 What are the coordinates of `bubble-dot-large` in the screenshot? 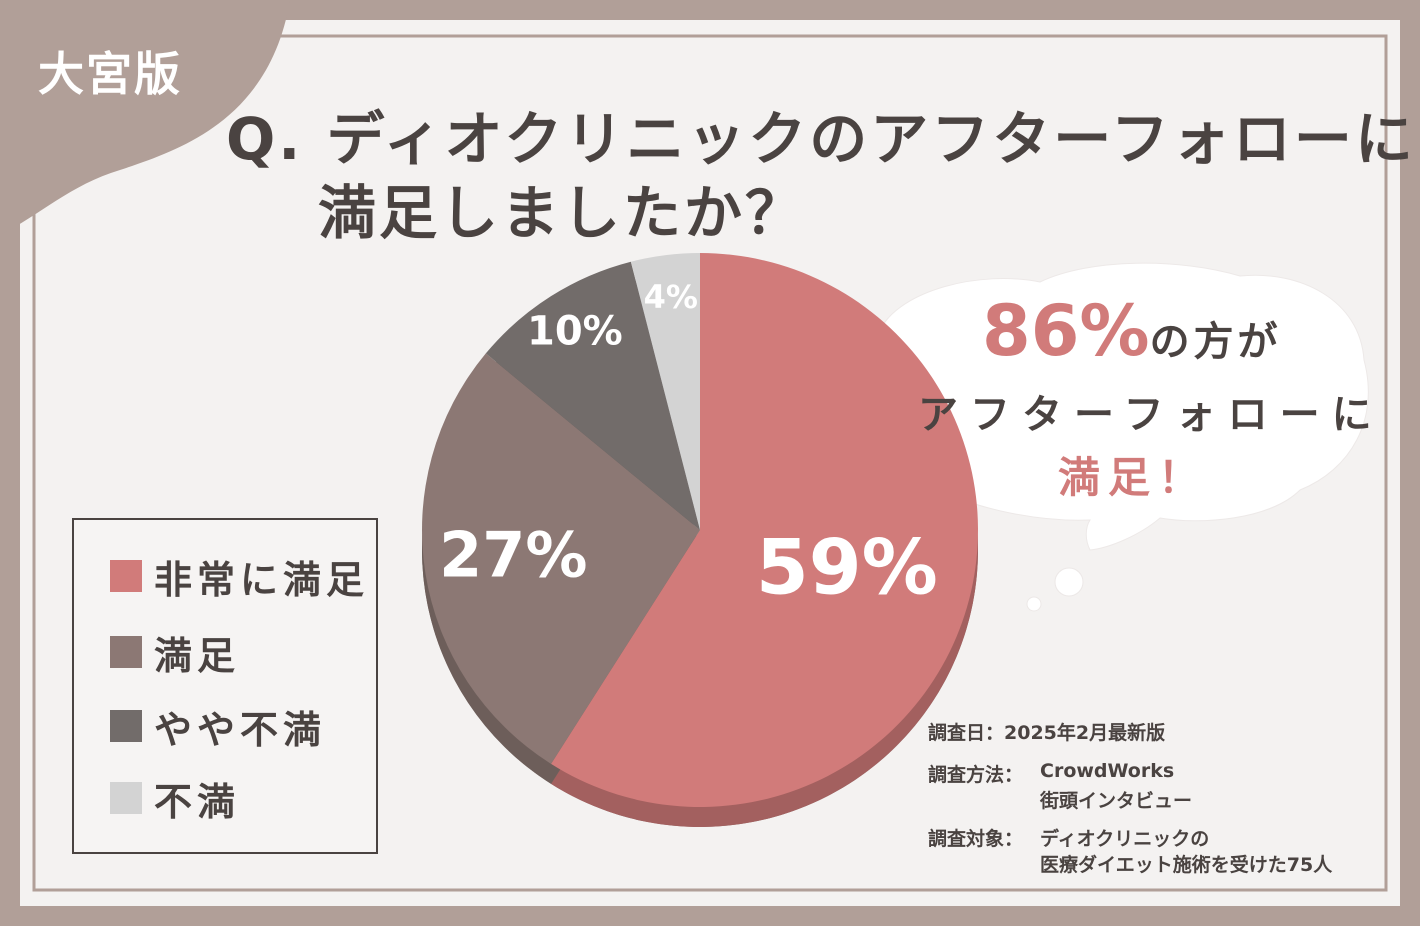 It's located at (1069, 582).